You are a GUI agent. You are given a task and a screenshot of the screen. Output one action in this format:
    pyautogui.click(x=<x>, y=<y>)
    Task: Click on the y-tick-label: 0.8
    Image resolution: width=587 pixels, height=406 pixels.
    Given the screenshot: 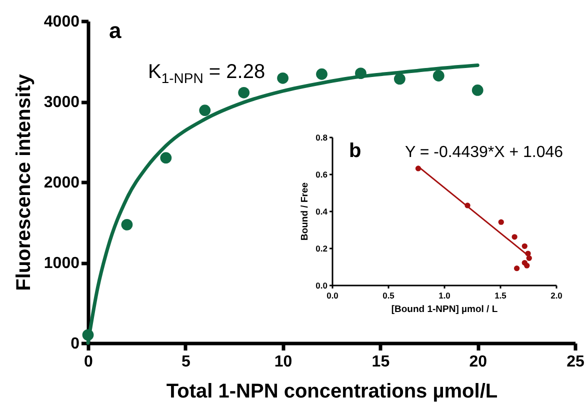 What is the action you would take?
    pyautogui.click(x=322, y=137)
    